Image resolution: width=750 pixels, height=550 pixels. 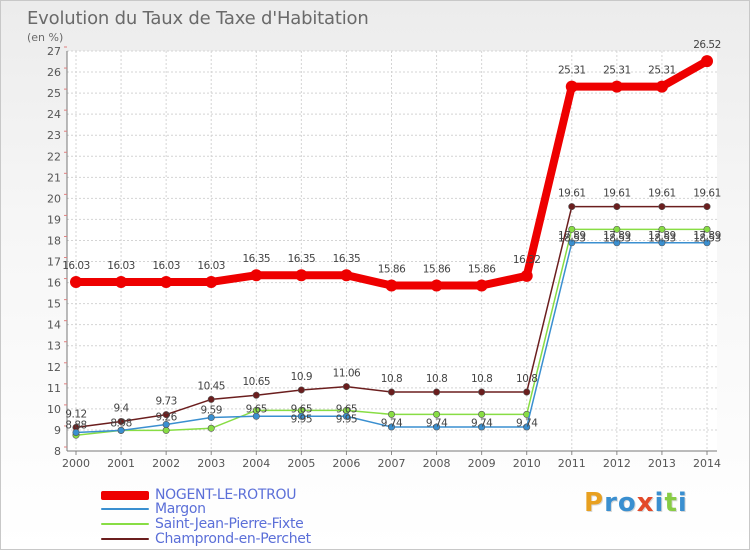 I want to click on legend-item: Margon, so click(x=153, y=509).